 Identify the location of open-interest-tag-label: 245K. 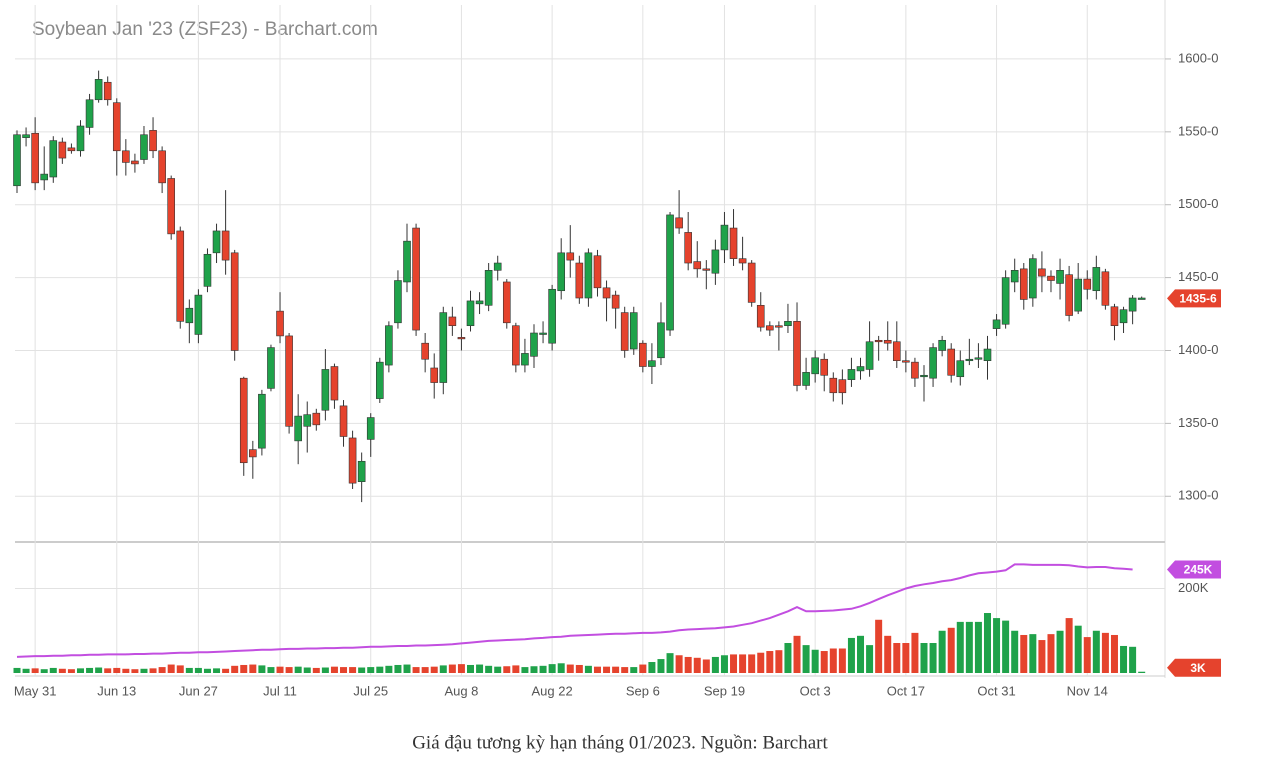
(1198, 570).